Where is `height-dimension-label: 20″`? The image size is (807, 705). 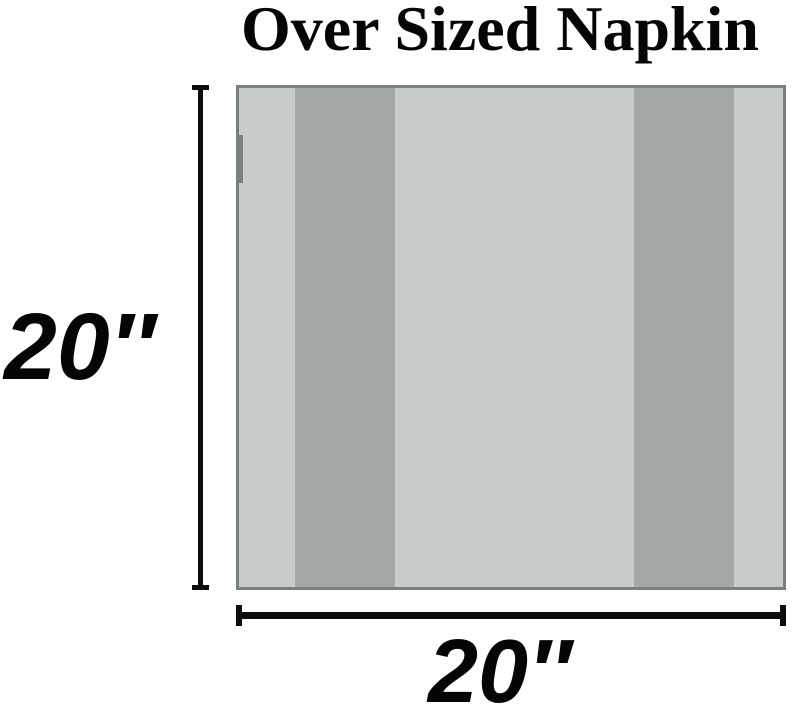 height-dimension-label: 20″ is located at coordinates (80, 347).